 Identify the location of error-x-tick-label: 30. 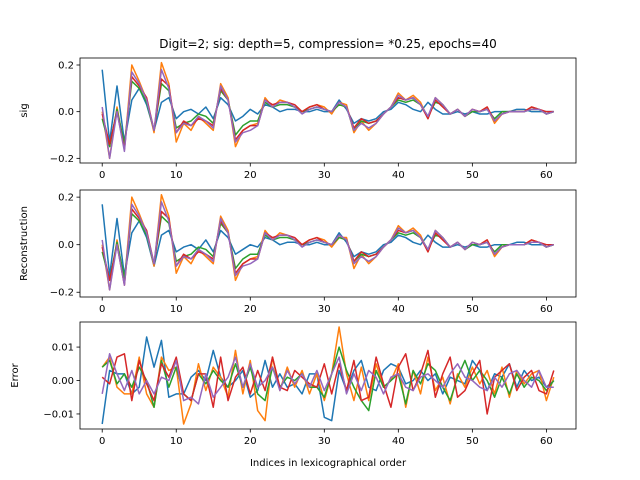
(324, 441).